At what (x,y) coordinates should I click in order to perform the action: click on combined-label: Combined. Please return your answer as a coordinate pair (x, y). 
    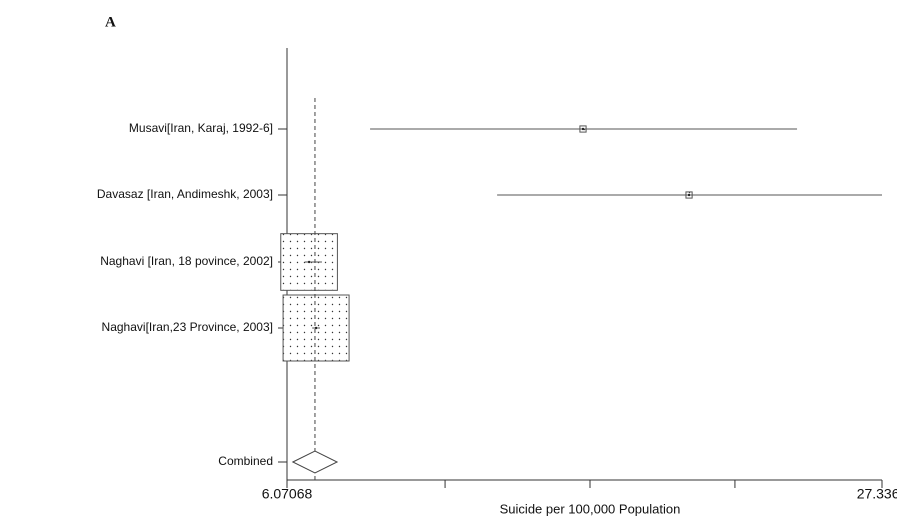
    Looking at the image, I should click on (245, 461).